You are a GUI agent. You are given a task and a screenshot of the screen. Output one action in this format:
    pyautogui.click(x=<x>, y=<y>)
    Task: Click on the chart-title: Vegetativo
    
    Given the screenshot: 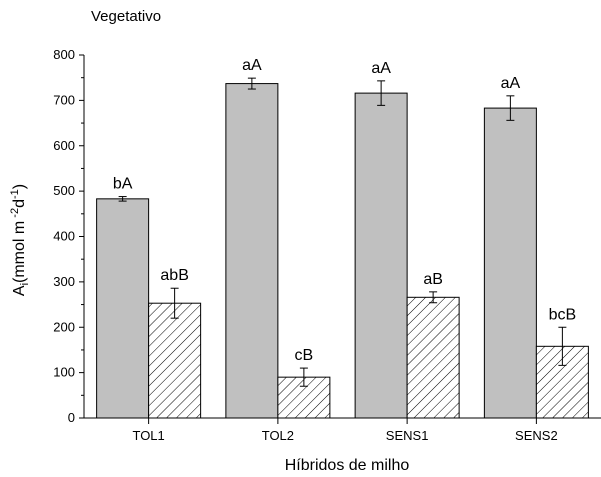 What is the action you would take?
    pyautogui.click(x=126, y=16)
    